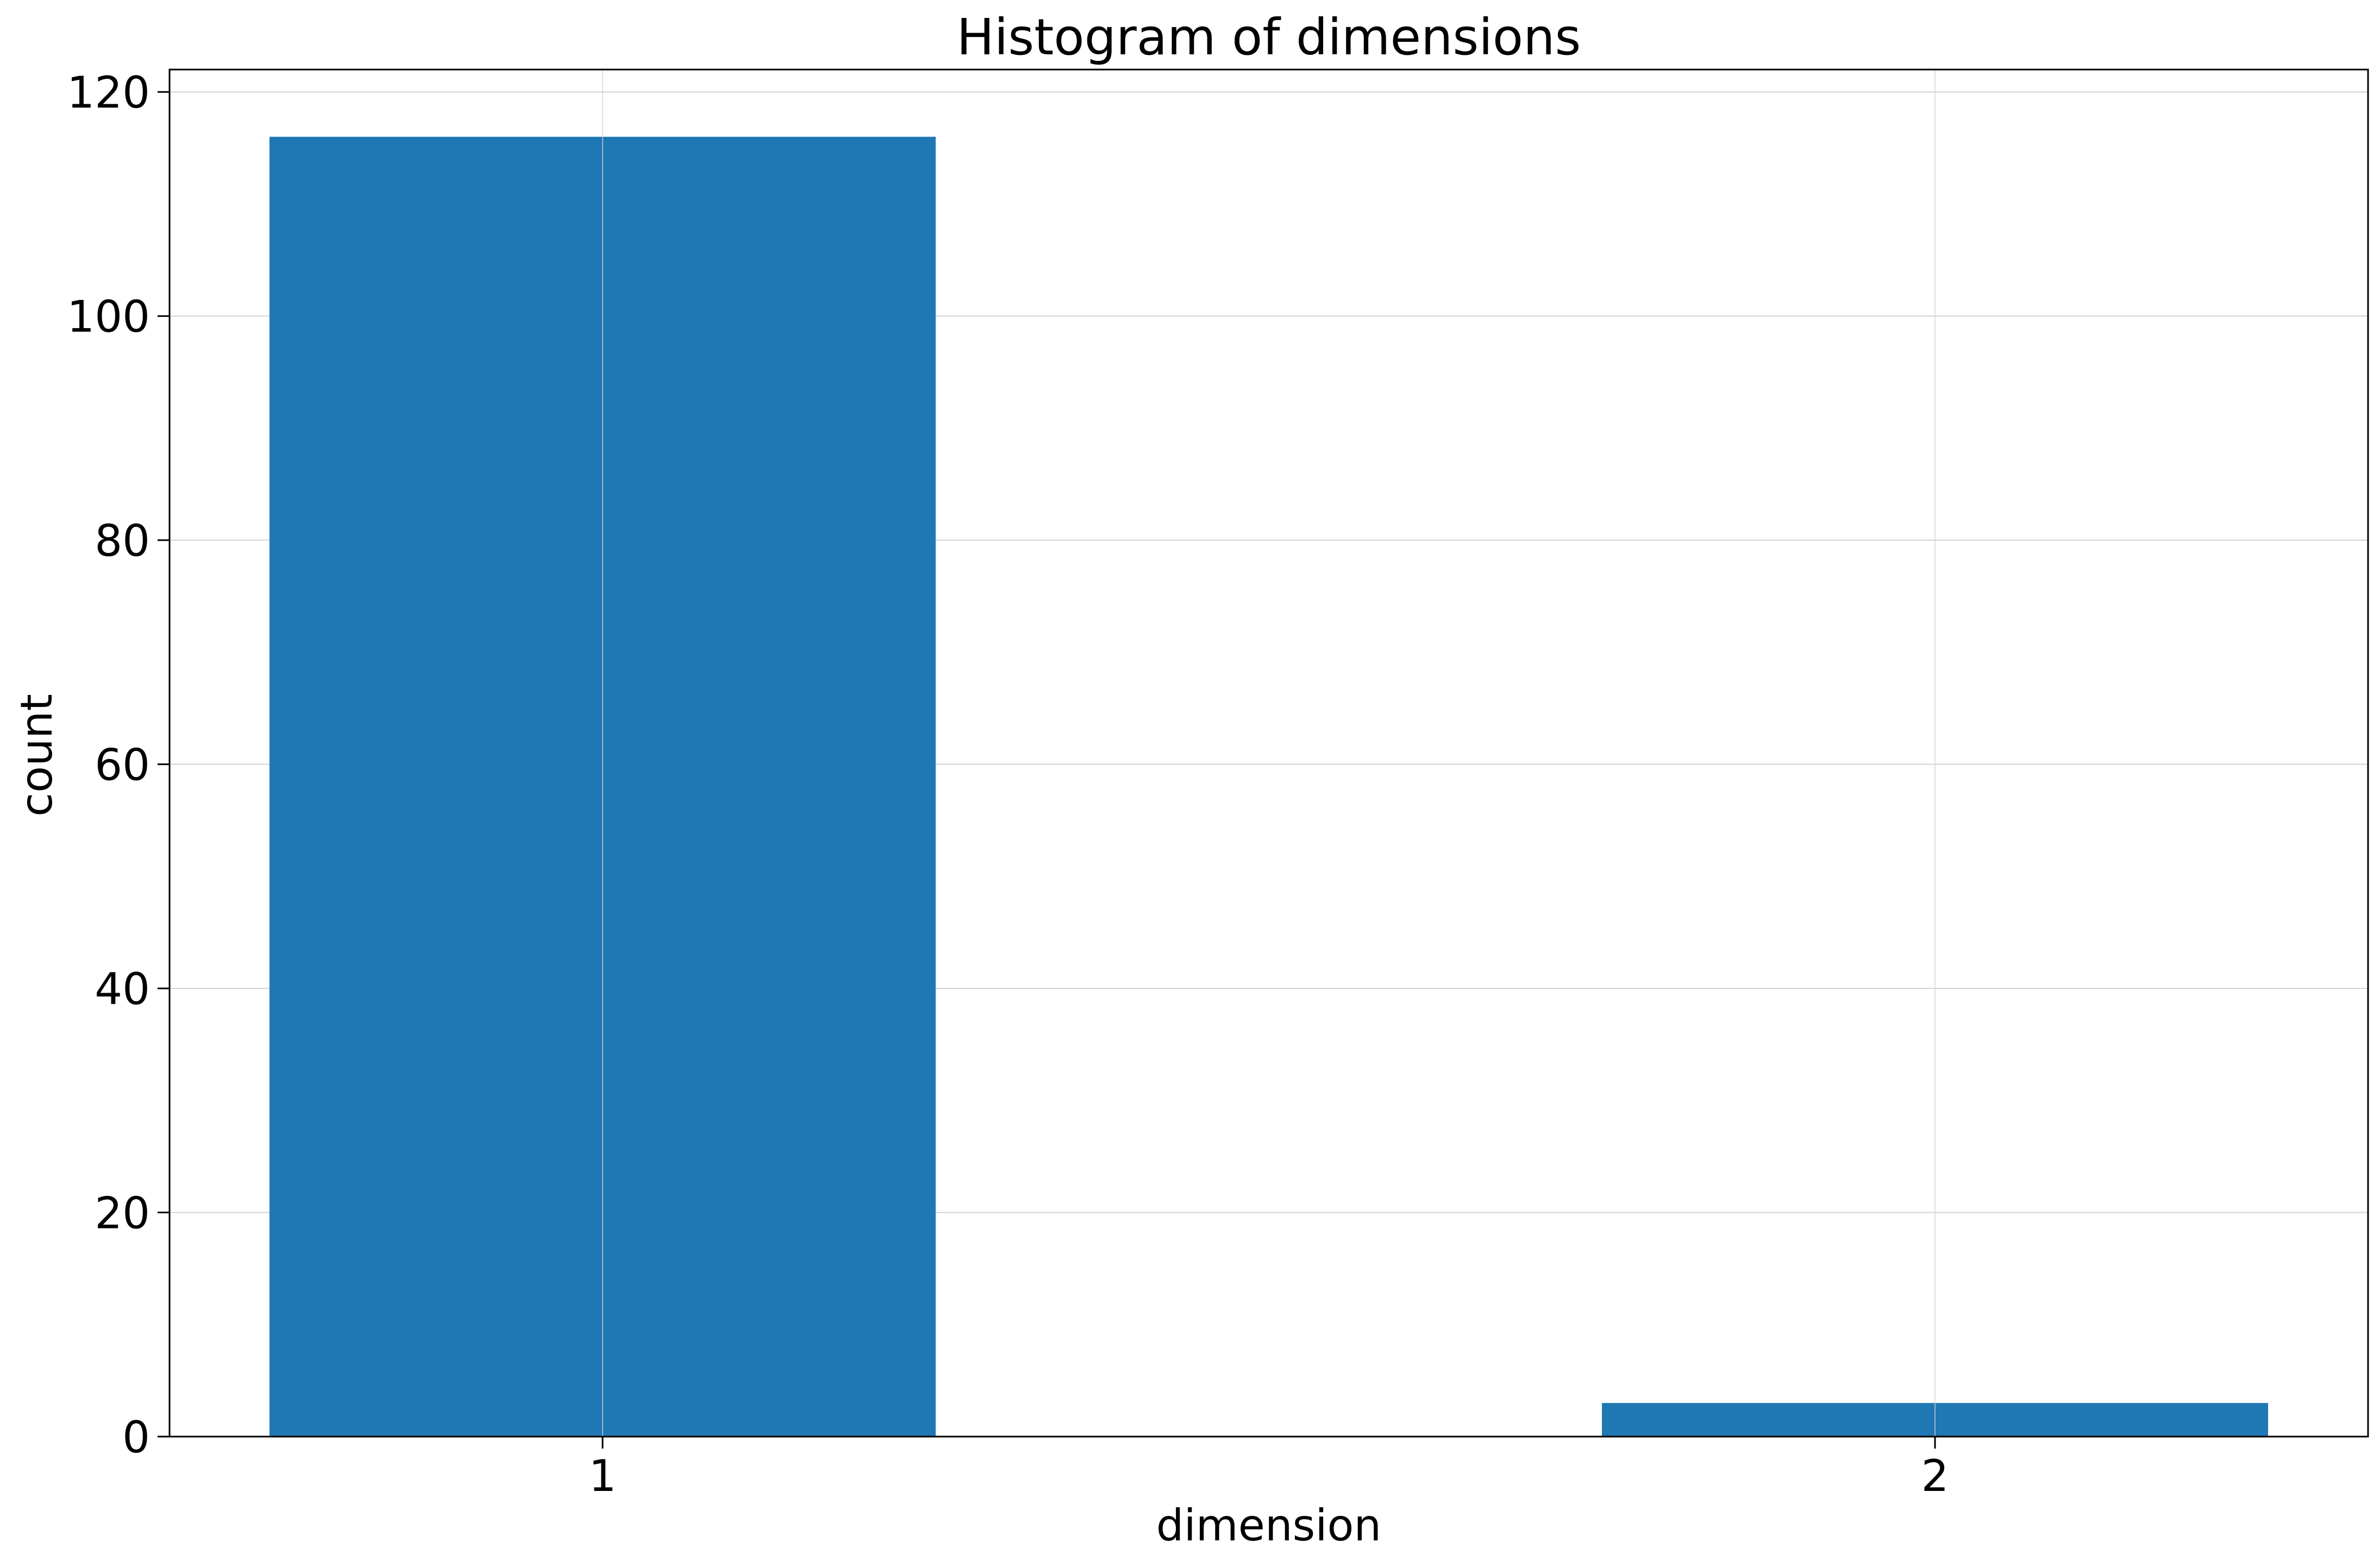 Image resolution: width=2380 pixels, height=1567 pixels. Describe the element at coordinates (602, 1476) in the screenshot. I see `x-tick-label: 1` at that location.